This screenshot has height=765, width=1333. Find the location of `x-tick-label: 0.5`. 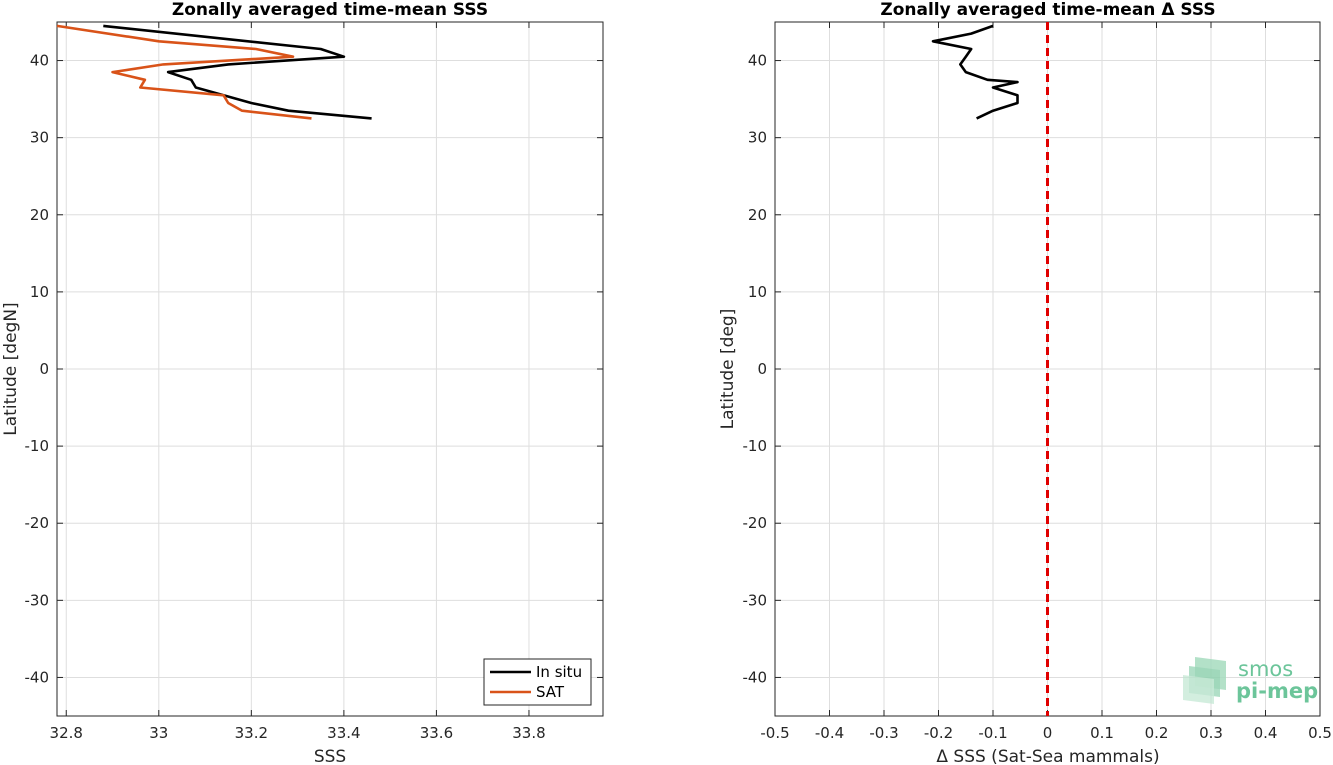

x-tick-label: 0.5 is located at coordinates (1320, 733).